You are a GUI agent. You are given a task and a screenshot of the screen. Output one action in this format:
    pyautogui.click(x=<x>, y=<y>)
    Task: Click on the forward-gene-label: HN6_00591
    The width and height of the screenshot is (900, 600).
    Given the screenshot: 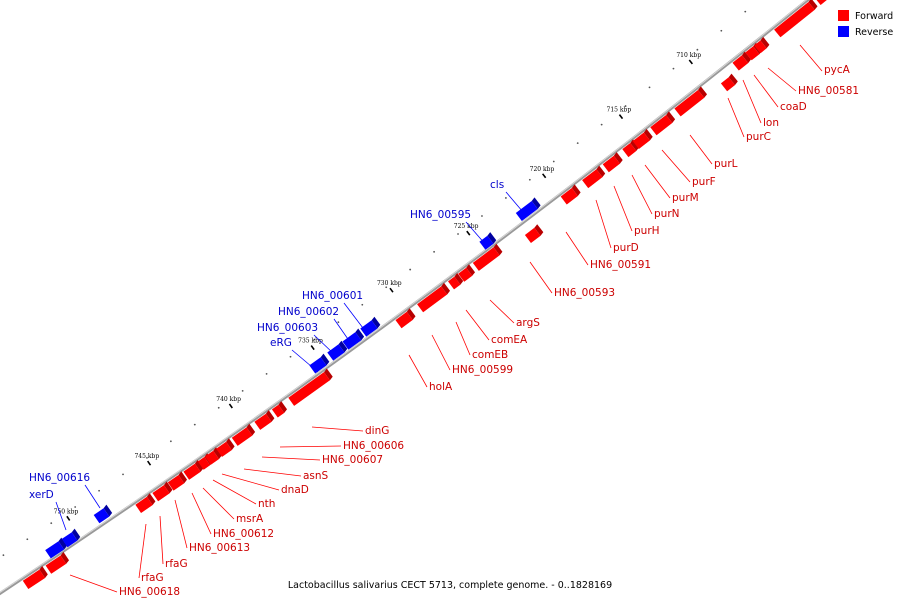 What is the action you would take?
    pyautogui.click(x=620, y=265)
    